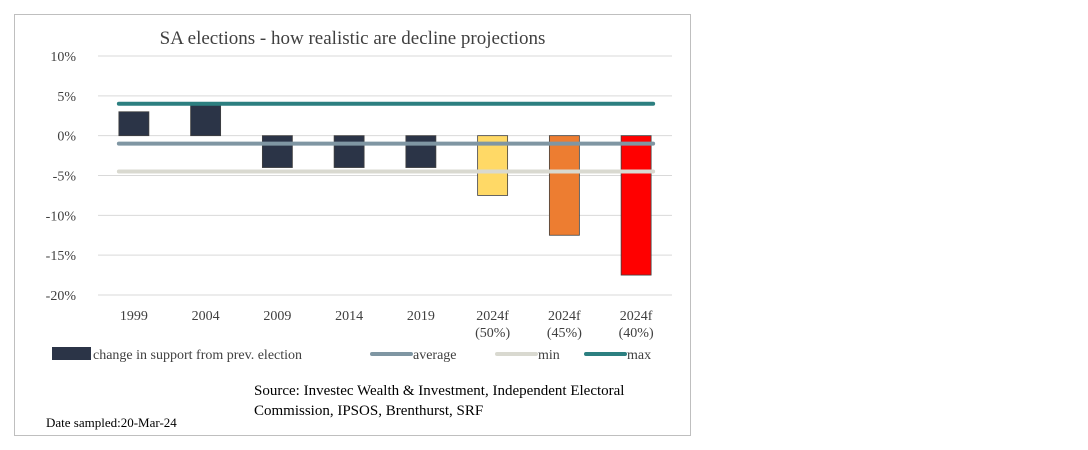  I want to click on x-tick-label: (50%), so click(492, 333).